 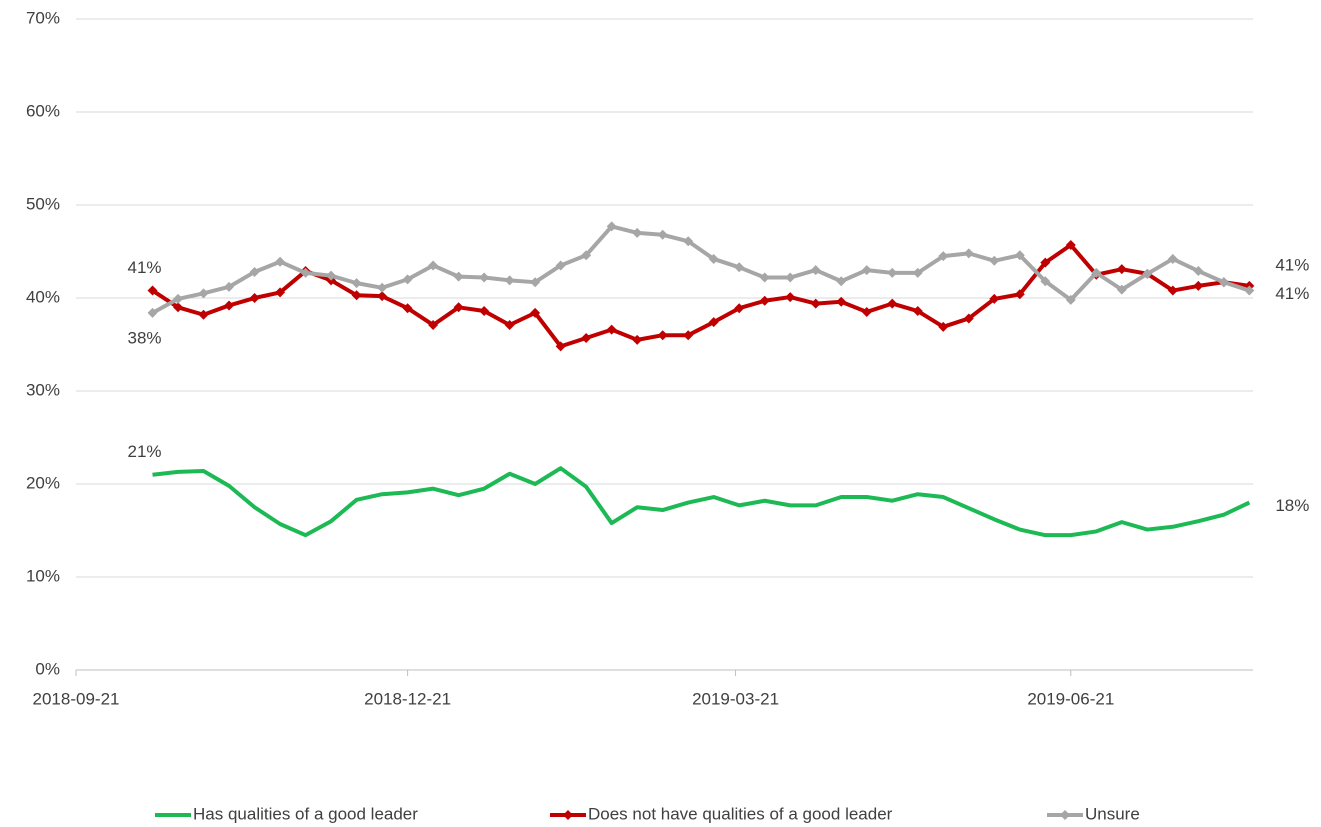 I want to click on y-tick-label: 40%, so click(x=43, y=296).